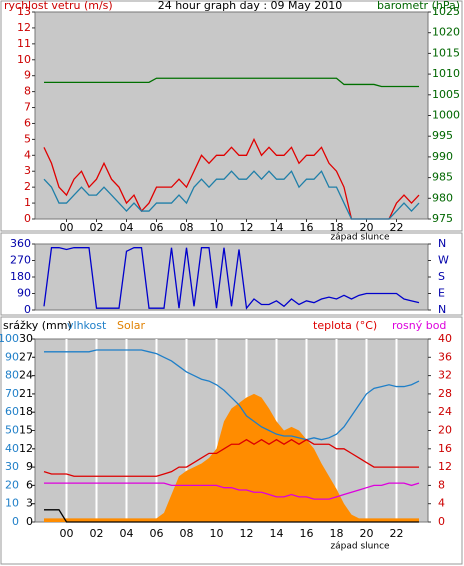 The height and width of the screenshot is (566, 464). Describe the element at coordinates (26, 375) in the screenshot. I see `y3-tick-label: 24` at that location.